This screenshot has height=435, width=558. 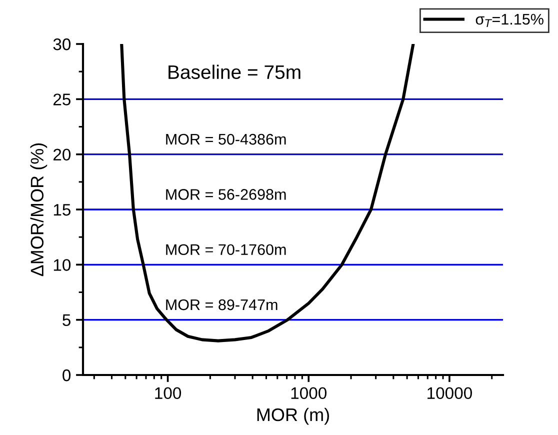 What do you see at coordinates (226, 250) in the screenshot?
I see `annotation: MOR = 70-1760m` at bounding box center [226, 250].